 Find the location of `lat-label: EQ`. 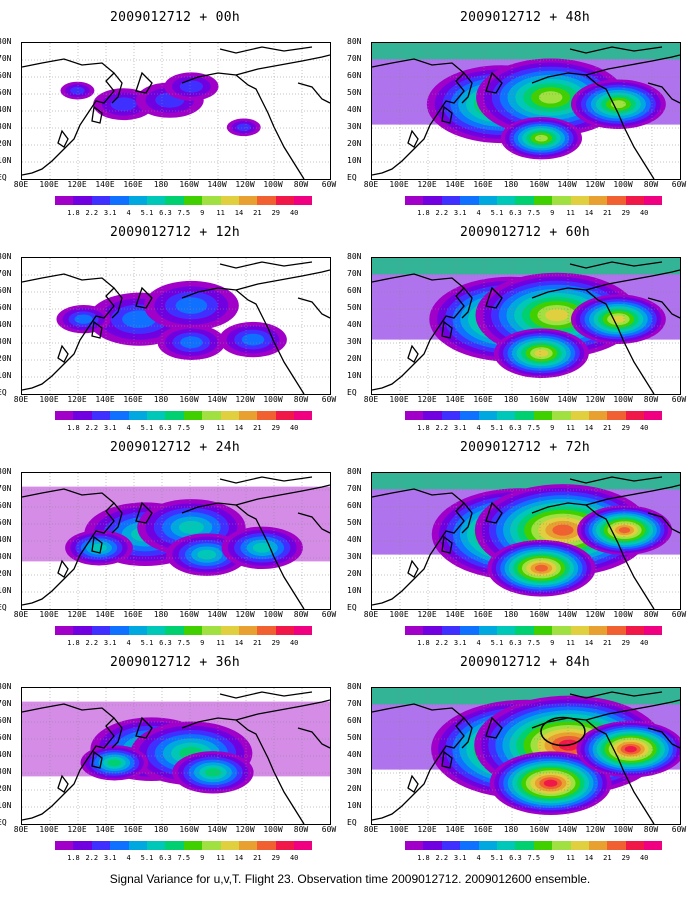

lat-label: EQ is located at coordinates (3, 392).